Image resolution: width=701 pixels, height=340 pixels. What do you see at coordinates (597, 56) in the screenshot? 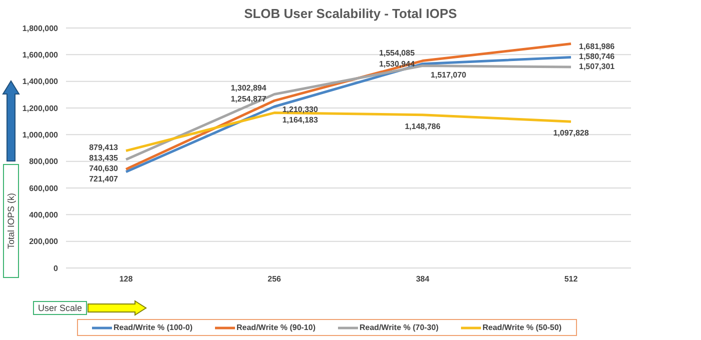
I see `data-label: 1,580,746` at bounding box center [597, 56].